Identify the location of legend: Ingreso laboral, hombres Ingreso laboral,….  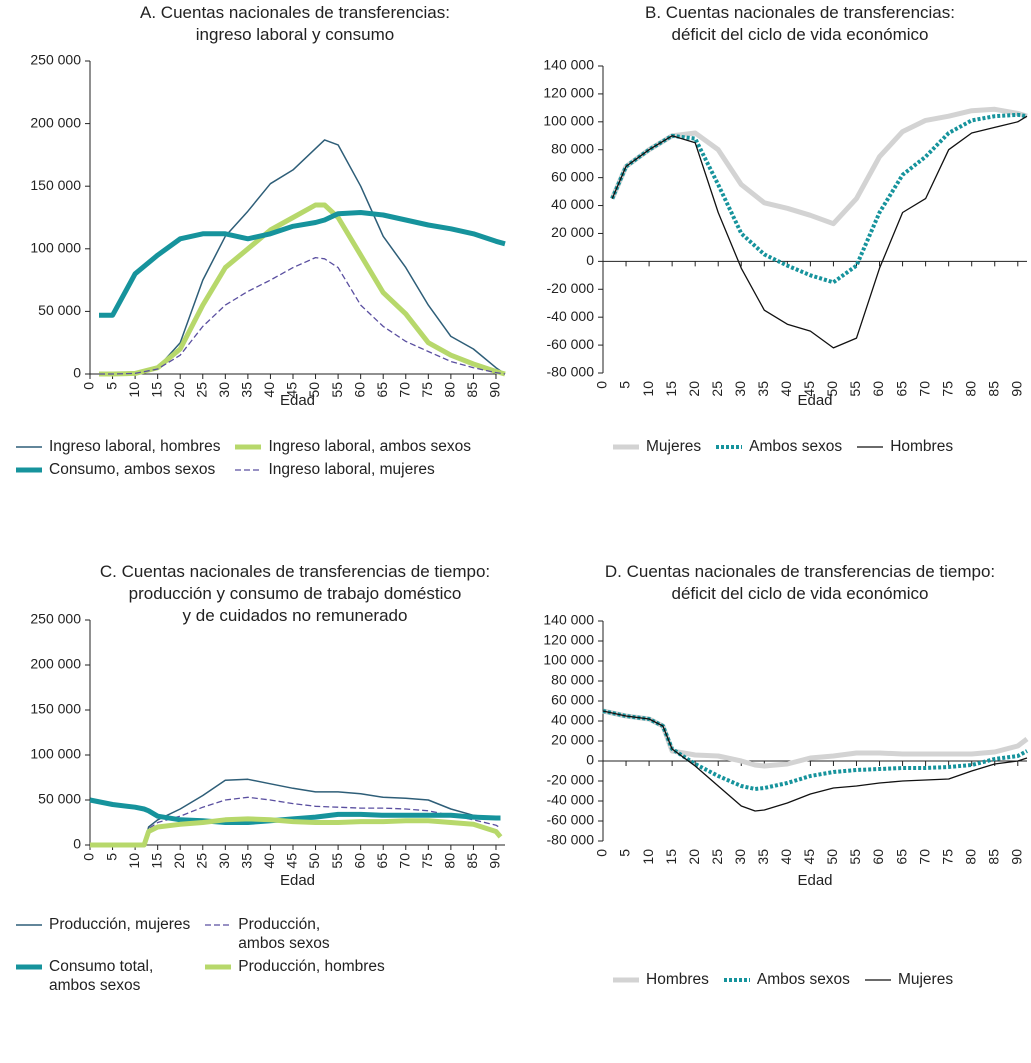
(243, 458).